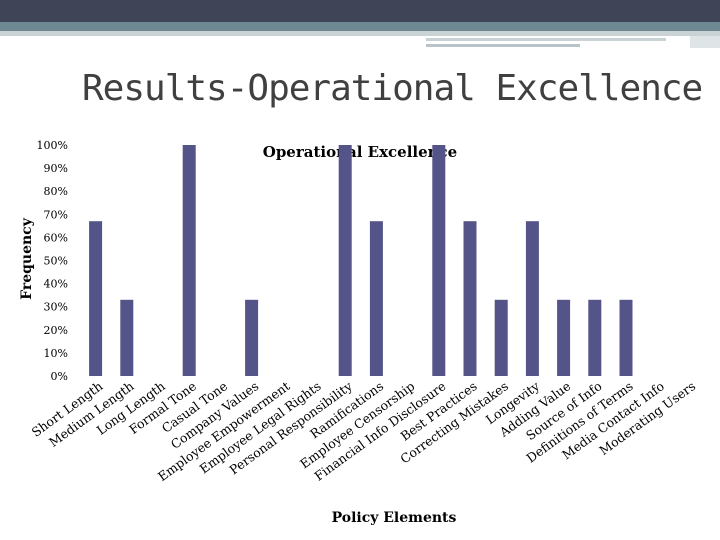 This screenshot has width=720, height=540. I want to click on x-axis-label: Policy Elements, so click(394, 518).